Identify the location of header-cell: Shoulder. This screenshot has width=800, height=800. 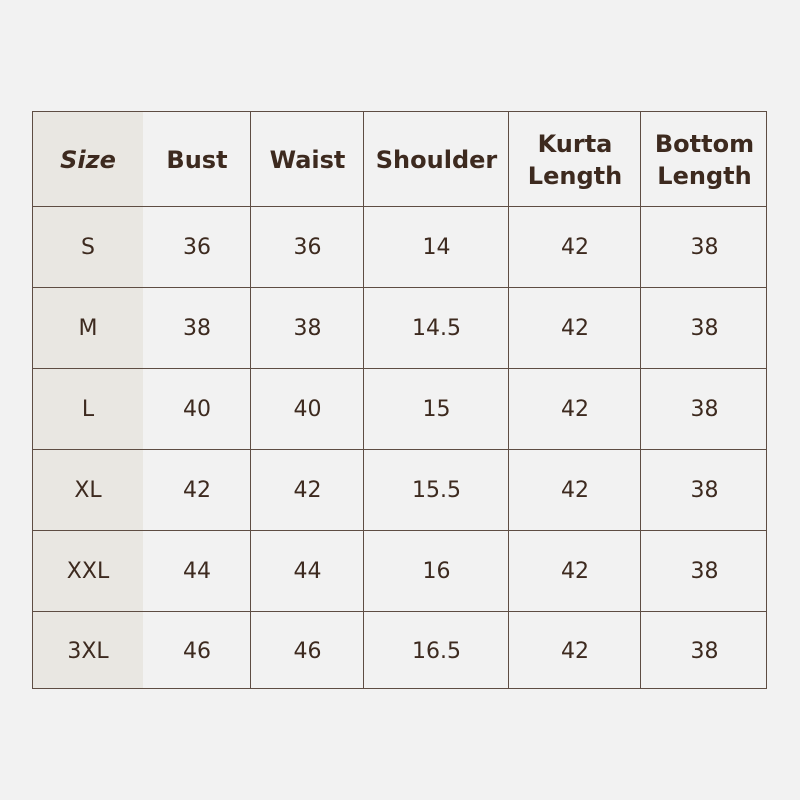
(436, 159).